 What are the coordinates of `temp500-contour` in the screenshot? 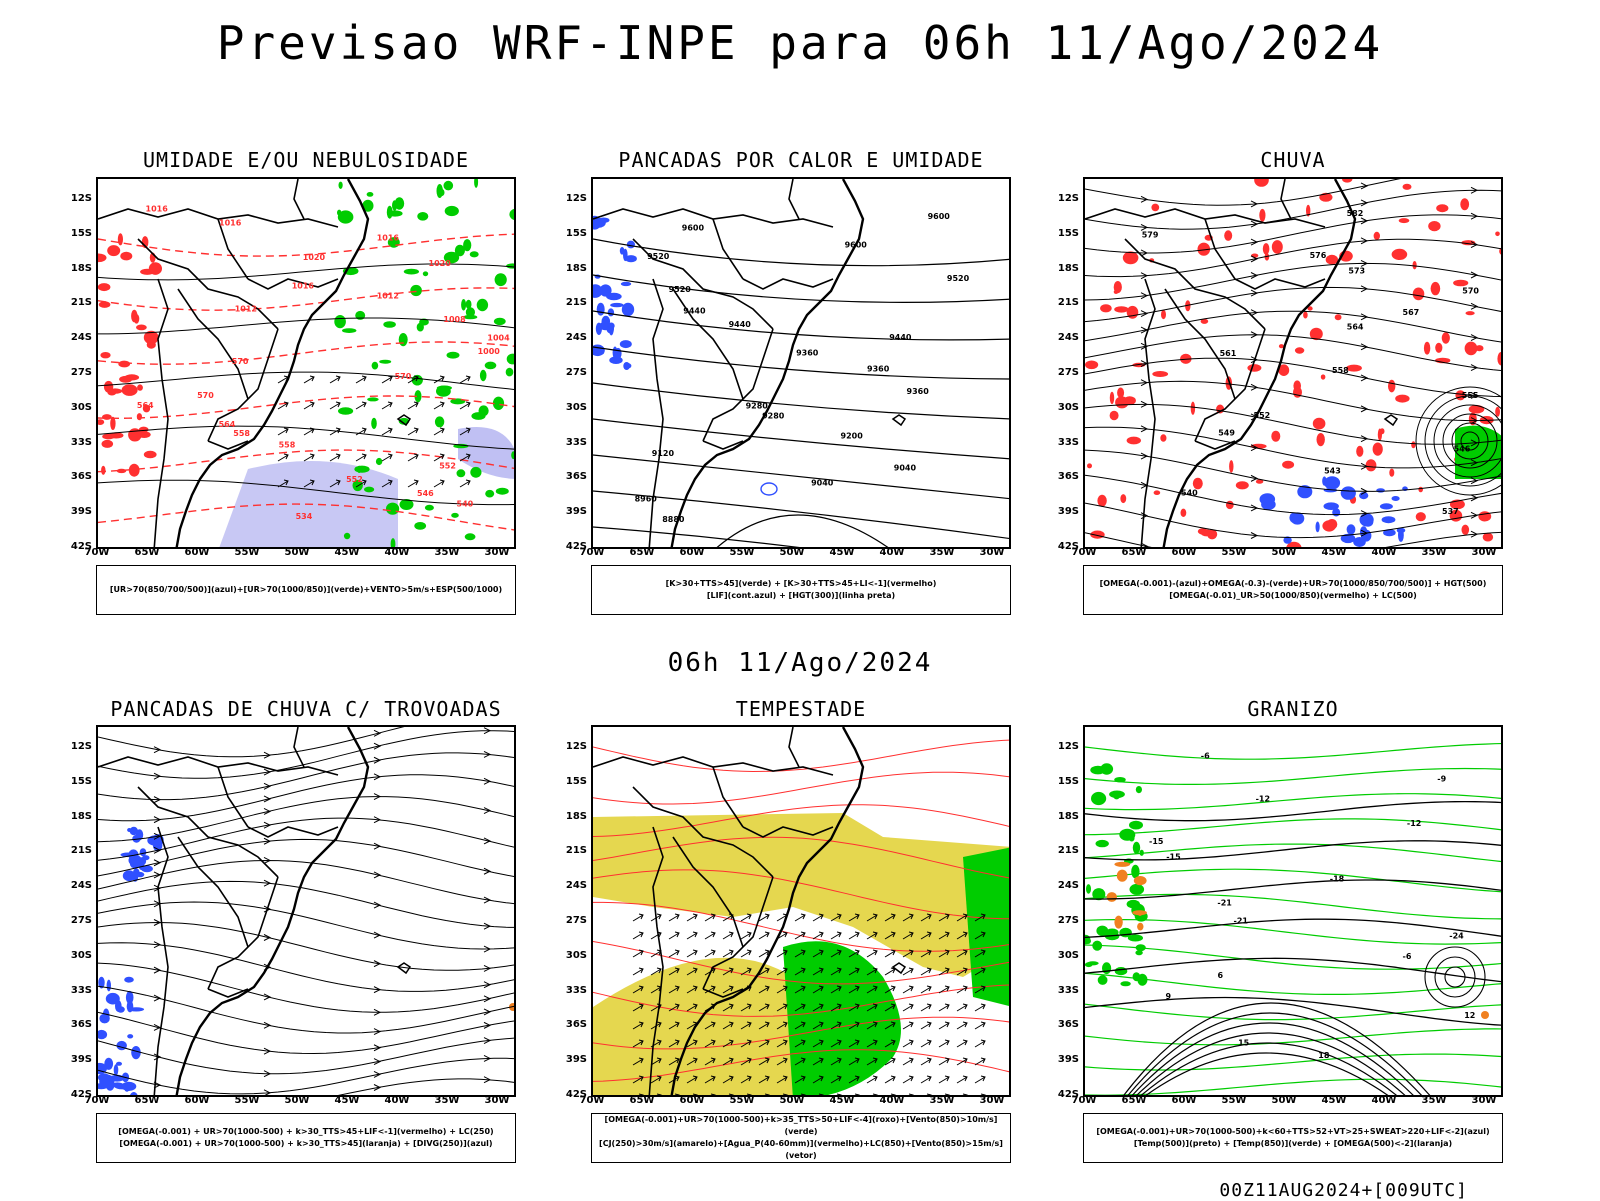 It's located at (1277, 1048).